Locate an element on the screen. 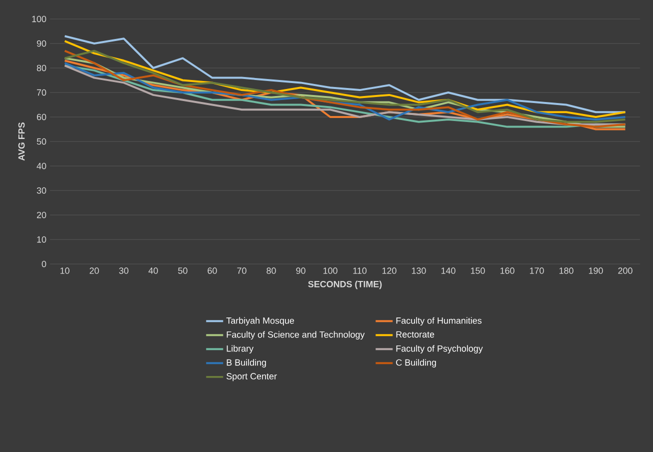 This screenshot has width=653, height=452. x-tick-label: 50 is located at coordinates (183, 271).